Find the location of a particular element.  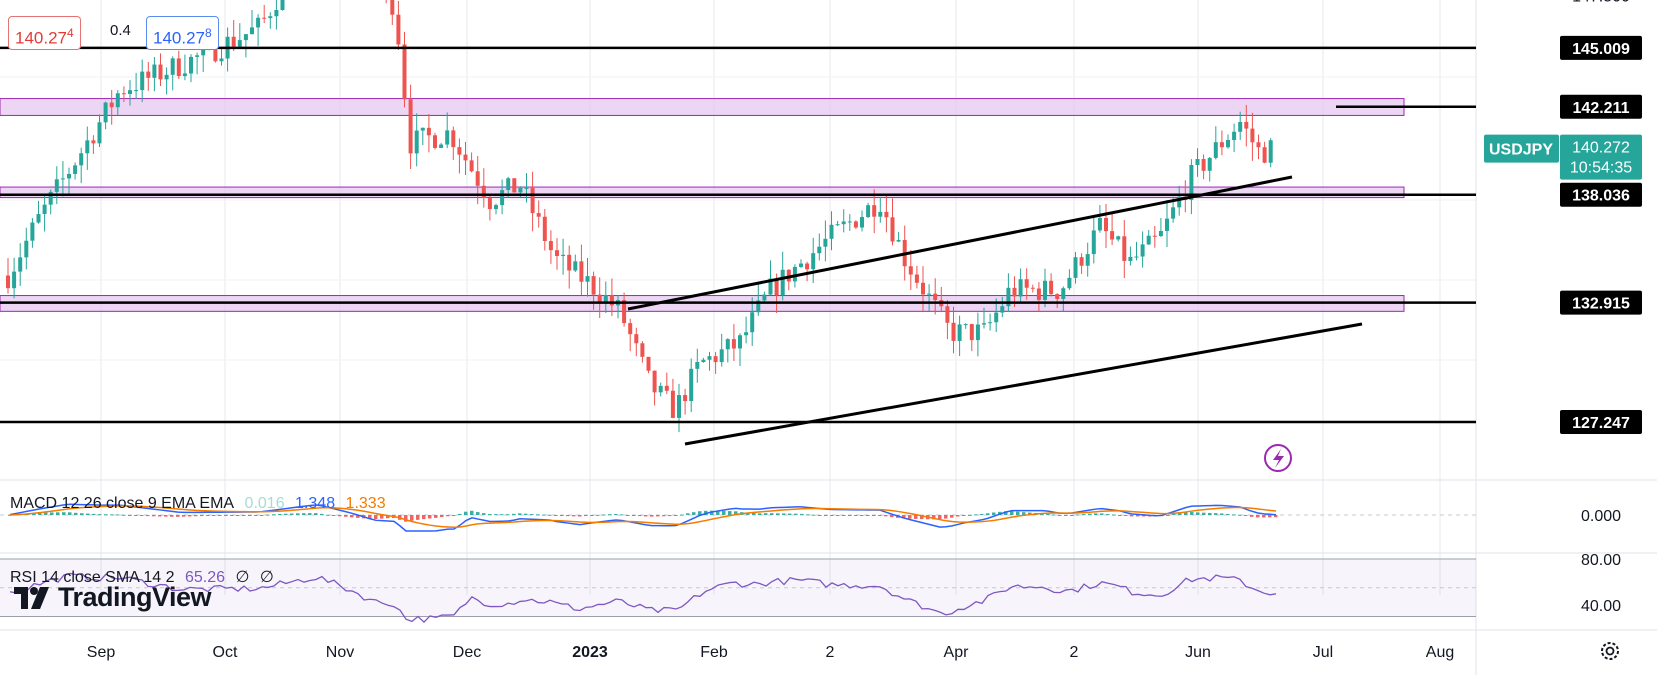

current-price: 140.272 is located at coordinates (1601, 148).